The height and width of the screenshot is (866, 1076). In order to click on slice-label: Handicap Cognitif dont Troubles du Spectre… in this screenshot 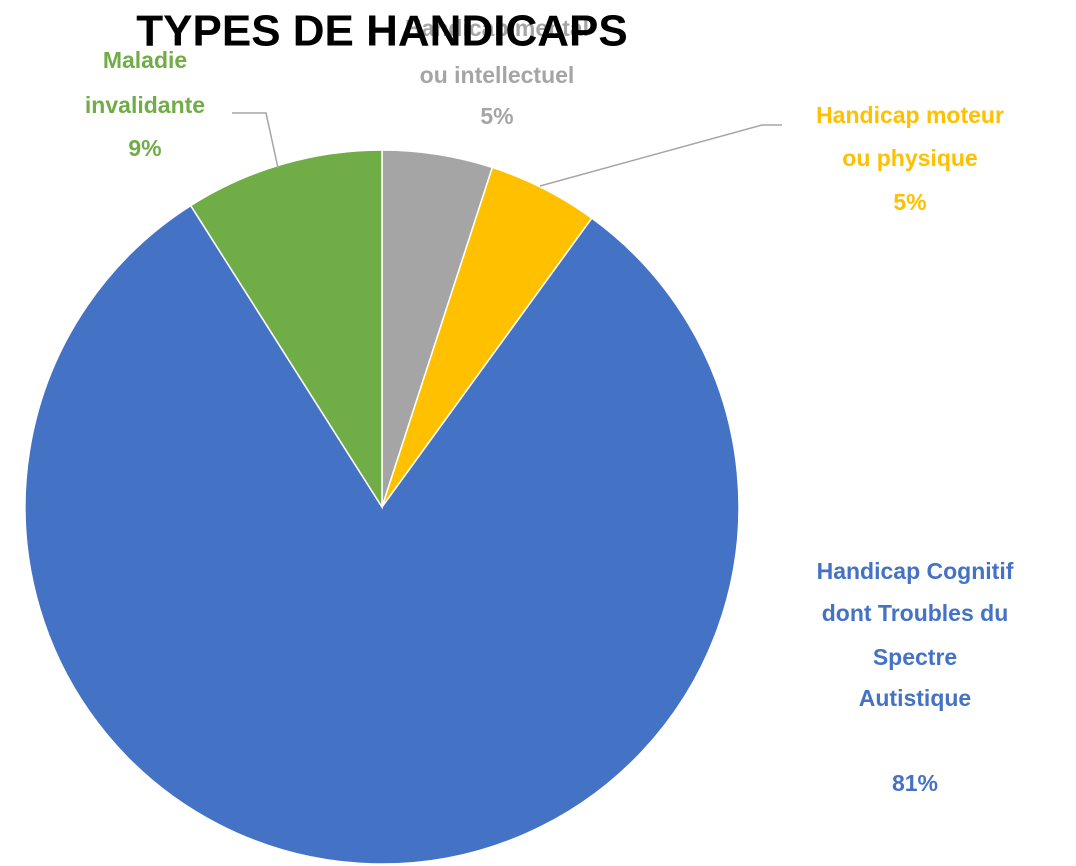, I will do `click(915, 634)`.